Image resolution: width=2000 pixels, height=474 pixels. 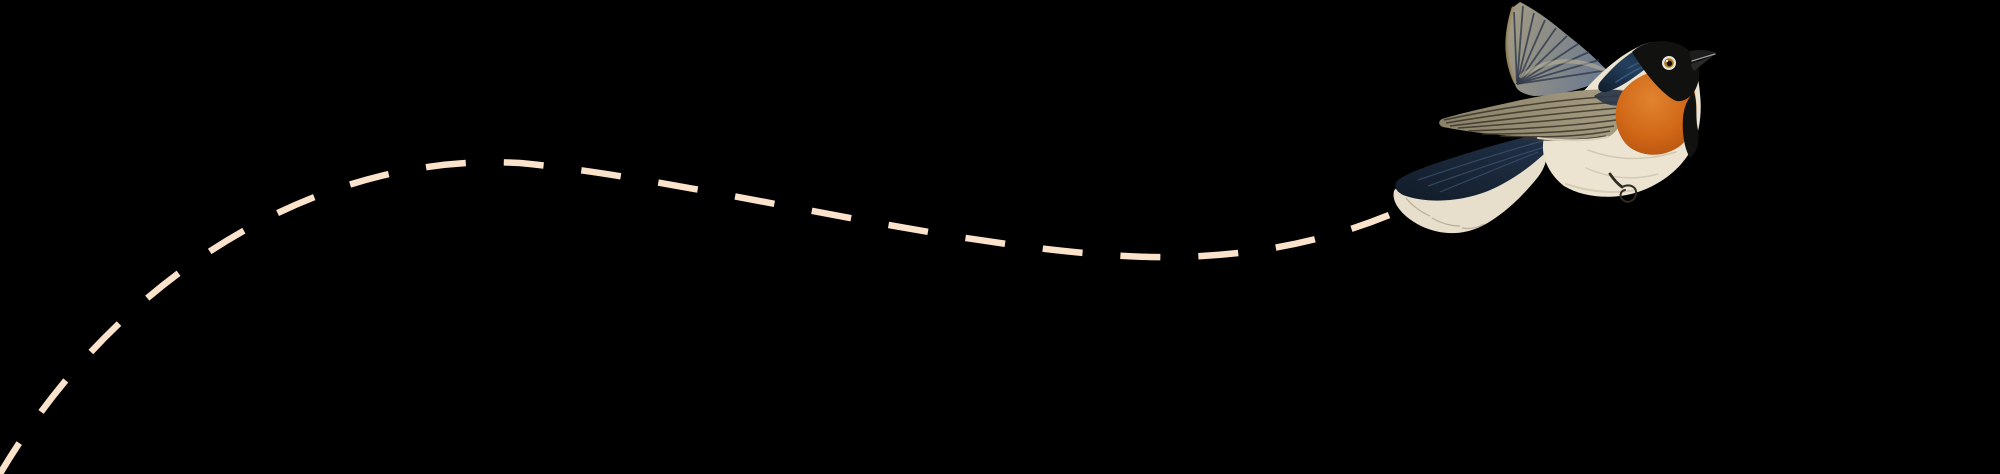 I want to click on swallow-bird-illustration, so click(x=1555, y=118).